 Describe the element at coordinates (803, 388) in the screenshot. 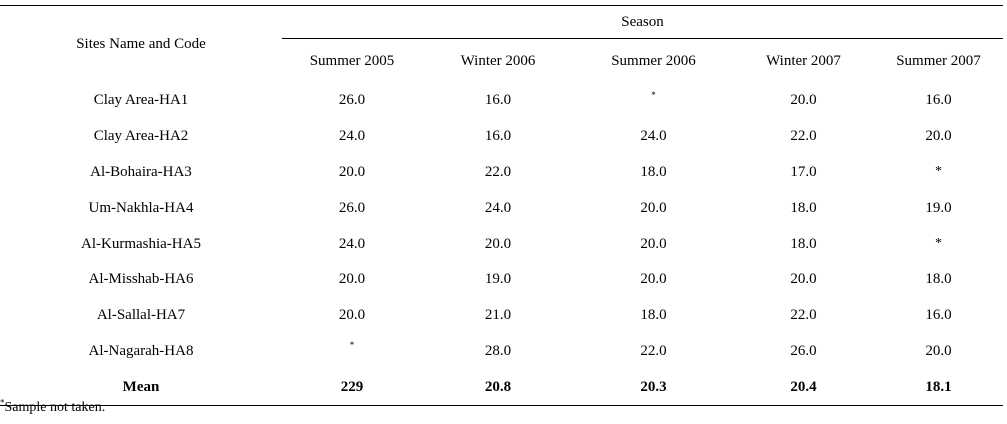

I see `mean-value-cell: 20.4` at that location.